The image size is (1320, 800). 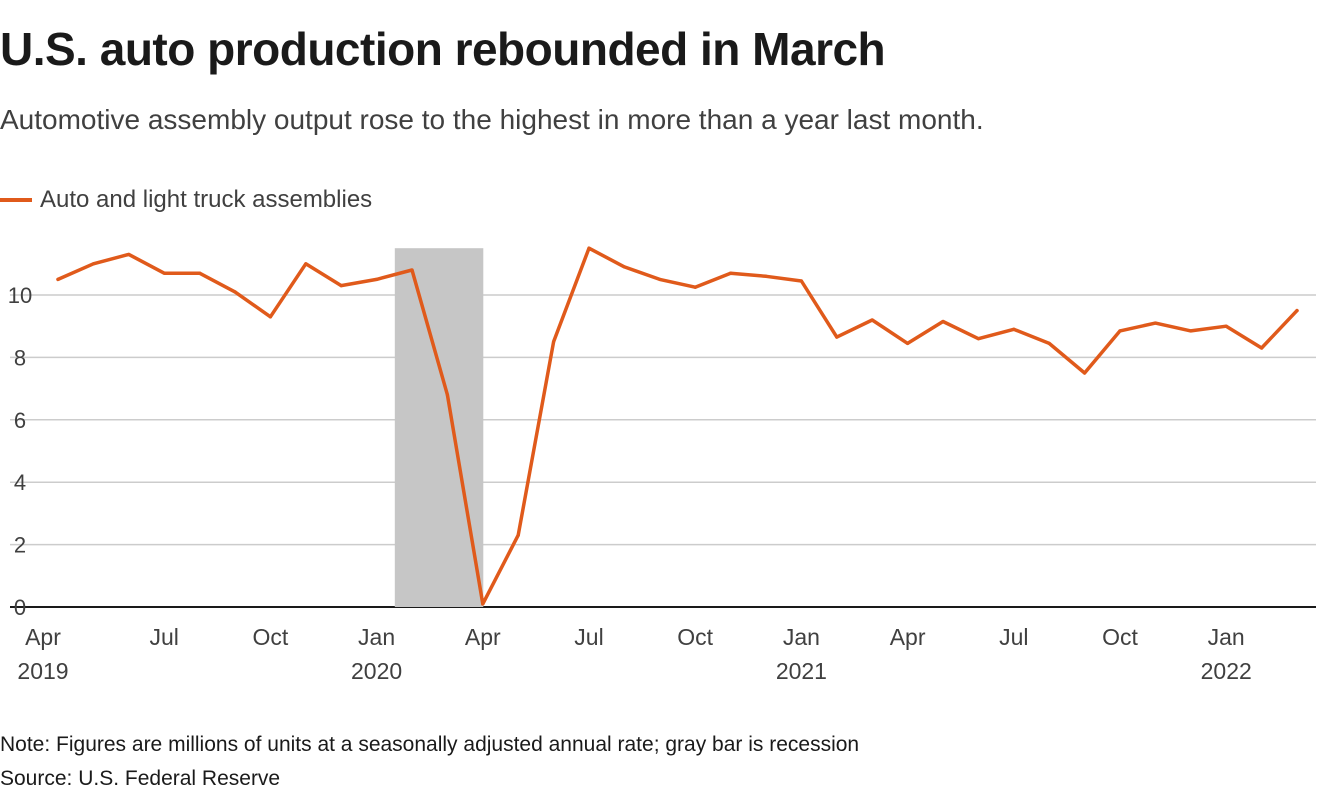 What do you see at coordinates (206, 199) in the screenshot?
I see `legend-label: Auto and light truck assemblies` at bounding box center [206, 199].